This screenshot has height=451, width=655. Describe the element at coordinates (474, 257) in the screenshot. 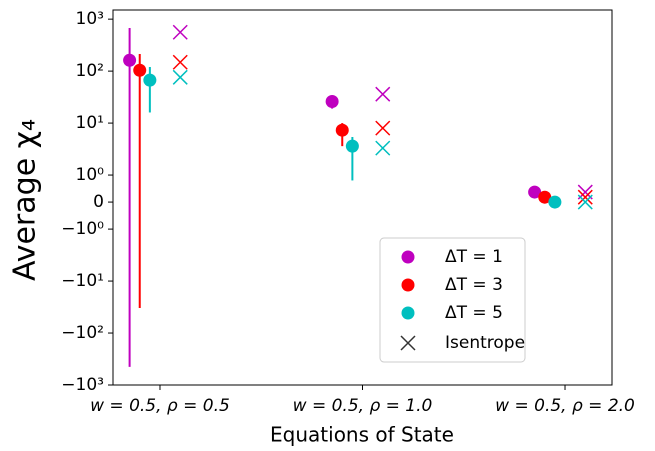

I see `legend-label: ΔT = 1` at that location.